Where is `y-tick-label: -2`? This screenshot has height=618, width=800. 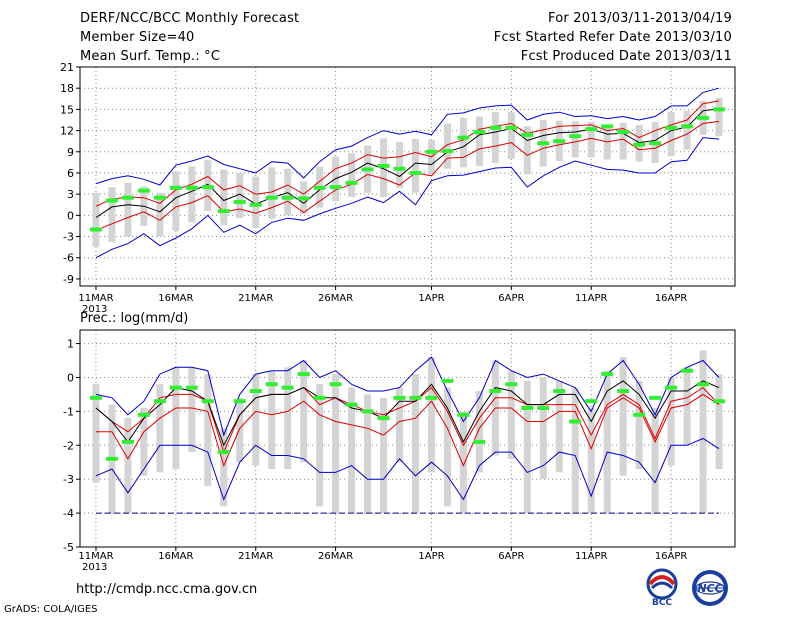 y-tick-label: -2 is located at coordinates (68, 445).